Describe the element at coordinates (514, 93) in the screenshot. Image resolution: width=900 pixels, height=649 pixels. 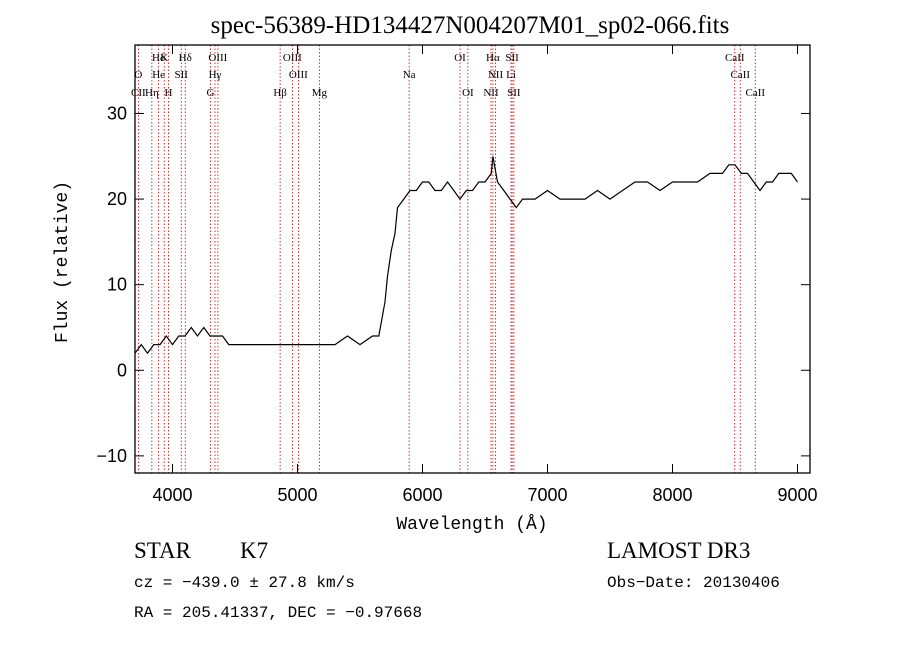
I see `spectral-line-label-low-row: SII` at that location.